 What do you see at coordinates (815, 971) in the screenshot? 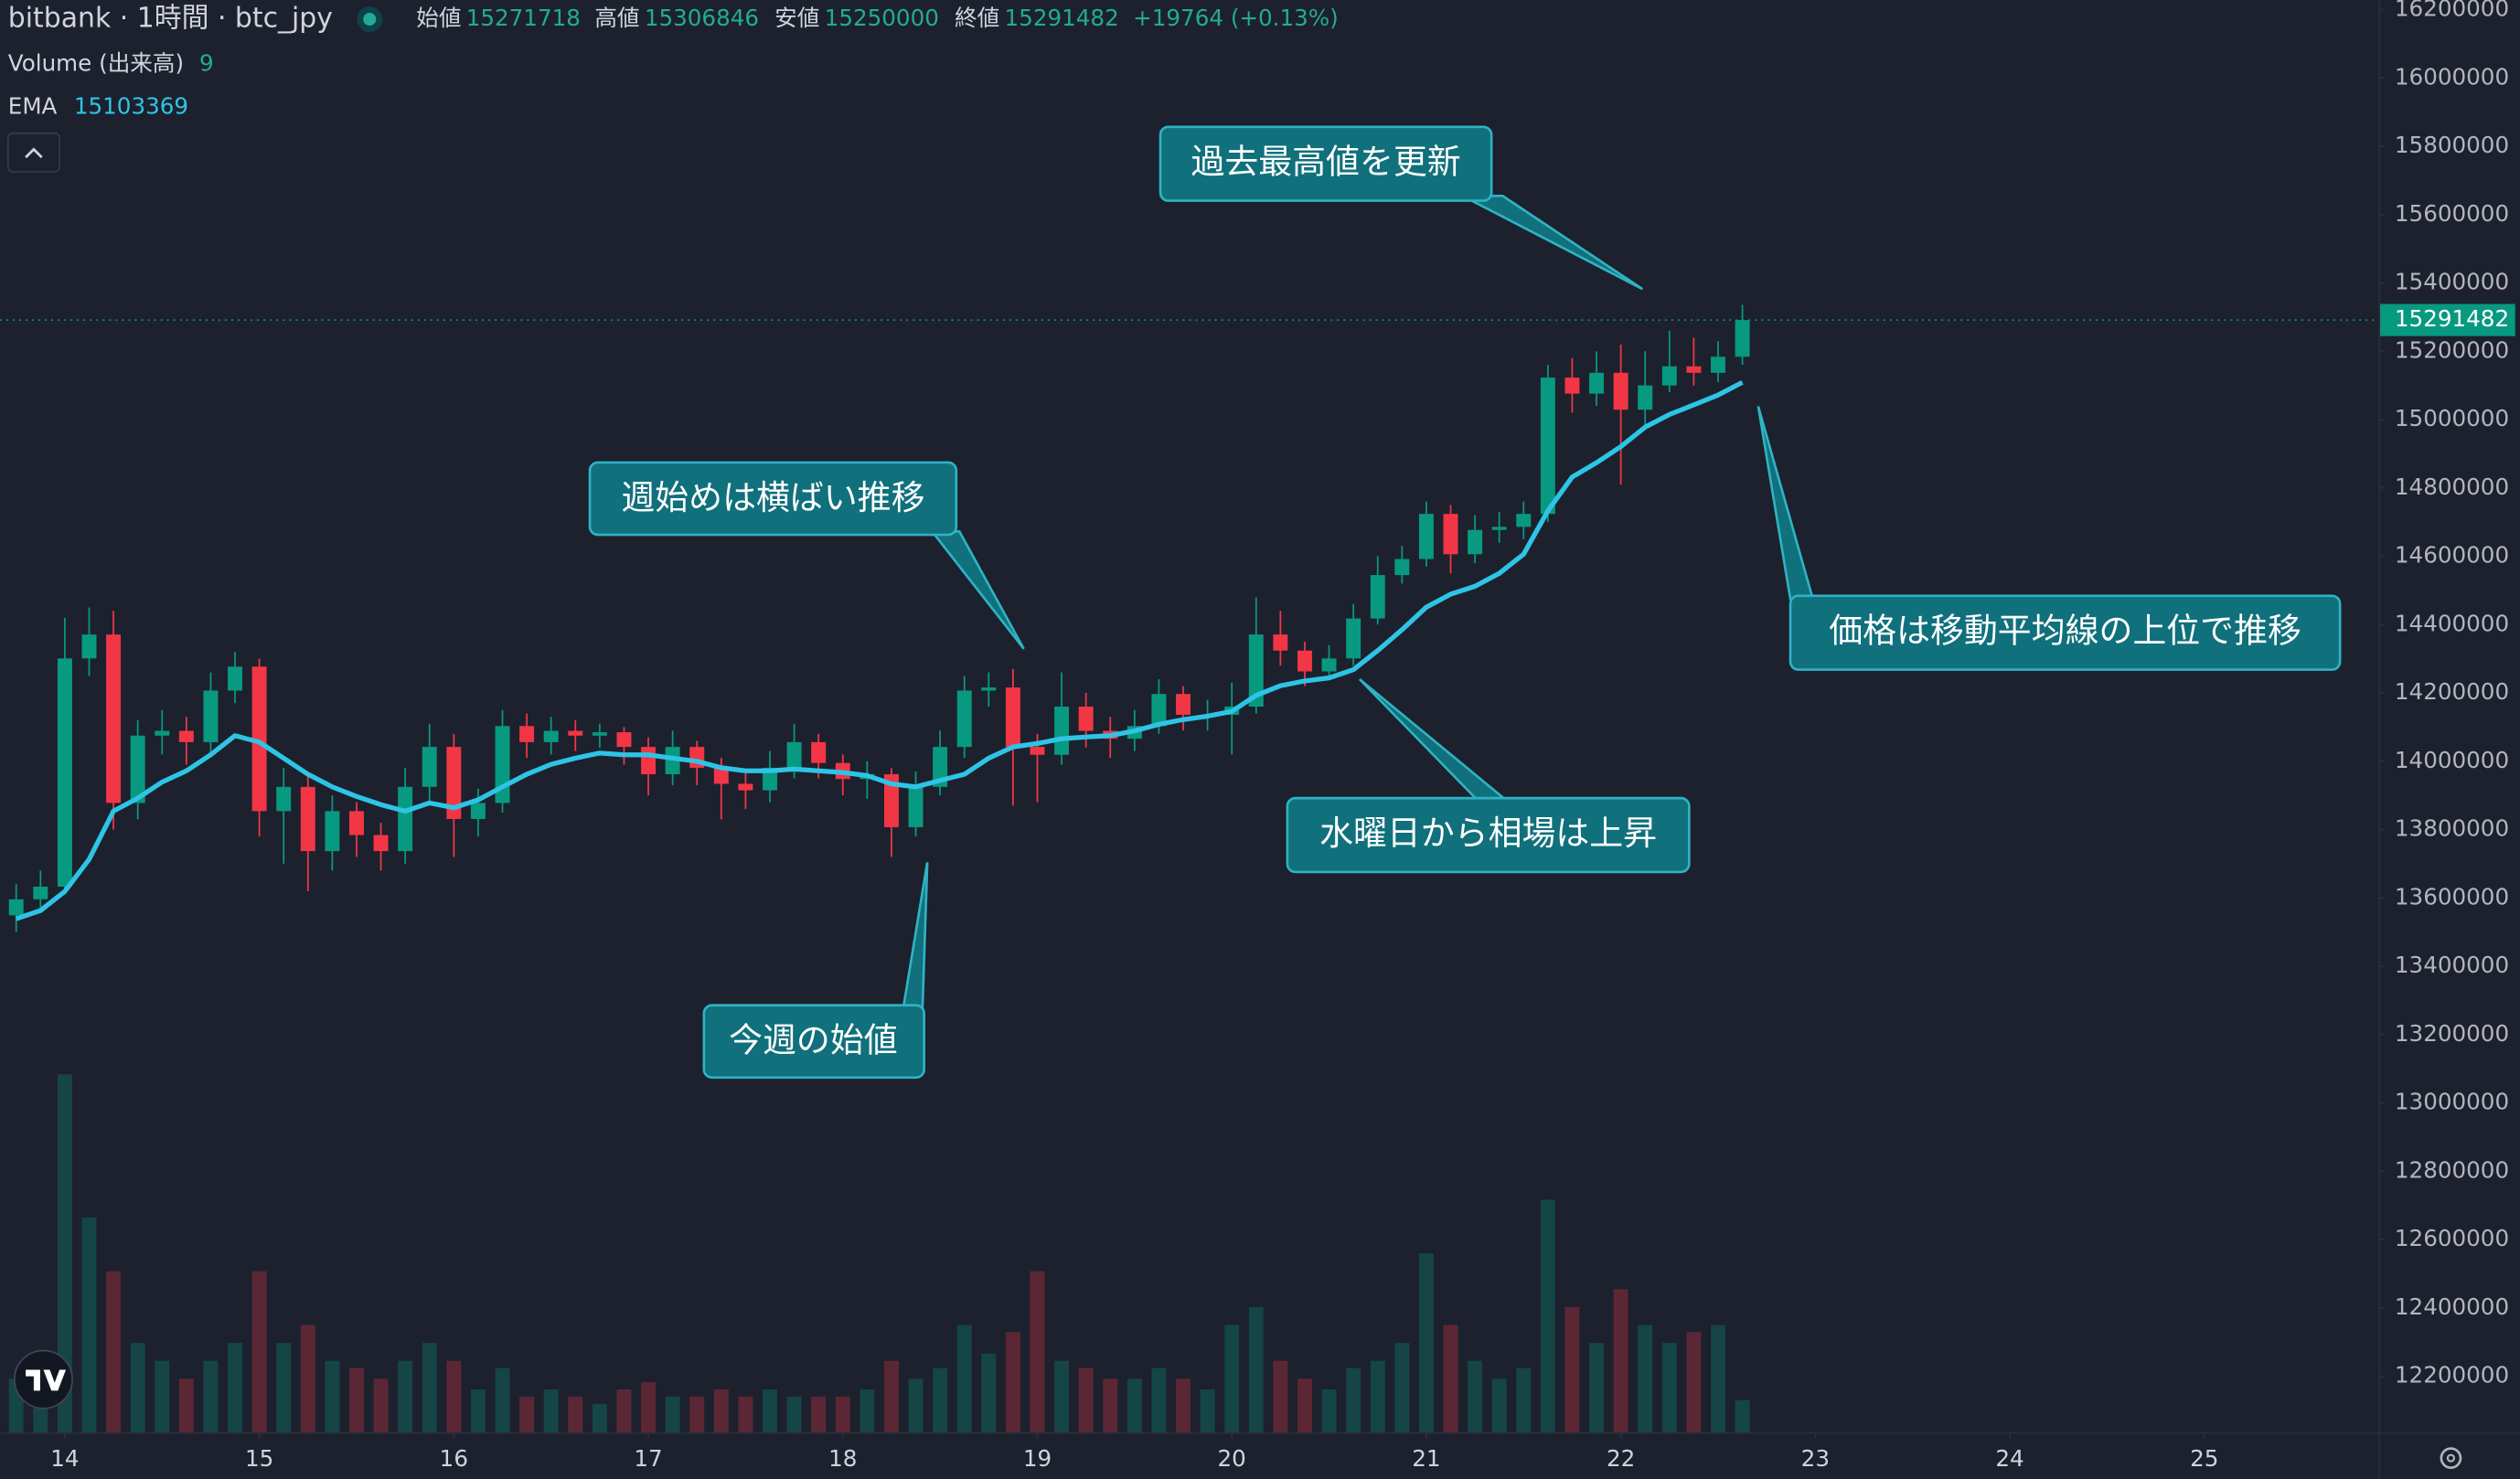
I see `annotation: 今週の始値` at bounding box center [815, 971].